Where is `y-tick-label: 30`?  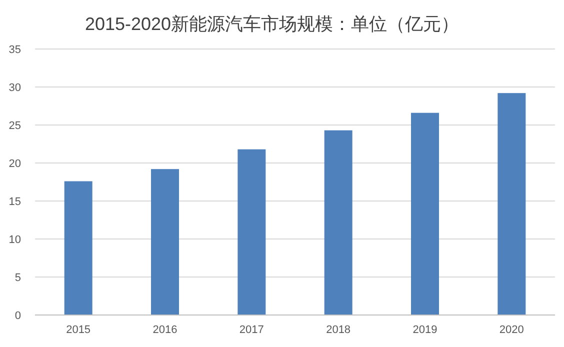
y-tick-label: 30 is located at coordinates (14, 88).